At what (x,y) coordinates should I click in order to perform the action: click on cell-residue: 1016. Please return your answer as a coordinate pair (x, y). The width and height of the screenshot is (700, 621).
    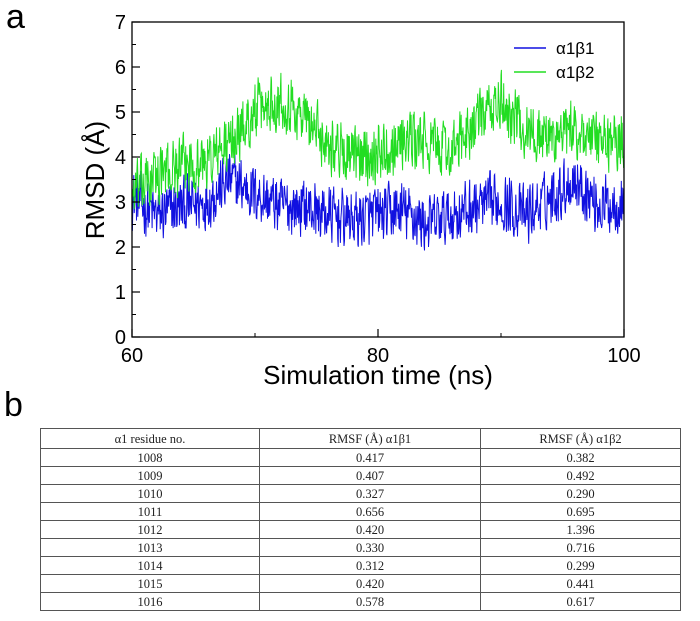
    Looking at the image, I should click on (150, 601).